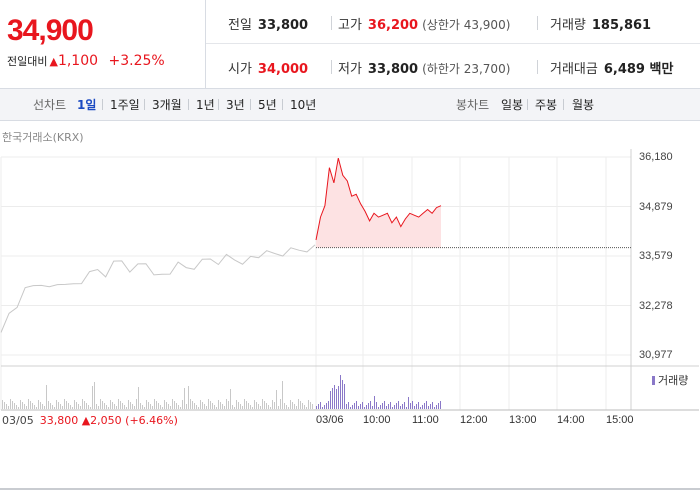 Image resolution: width=700 pixels, height=490 pixels. Describe the element at coordinates (656, 157) in the screenshot. I see `y-tick-label: 36,180` at that location.